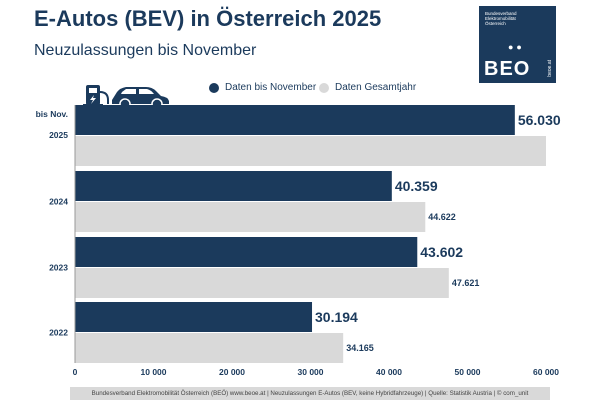 This screenshot has height=400, width=600. Describe the element at coordinates (516, 47) in the screenshot. I see `logo-dots: ●●` at that location.